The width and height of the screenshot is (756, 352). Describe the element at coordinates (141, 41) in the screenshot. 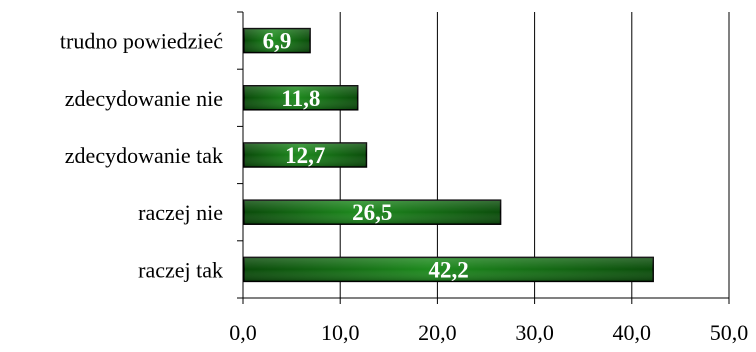

I see `category-label: trudno powiedzieć` at that location.